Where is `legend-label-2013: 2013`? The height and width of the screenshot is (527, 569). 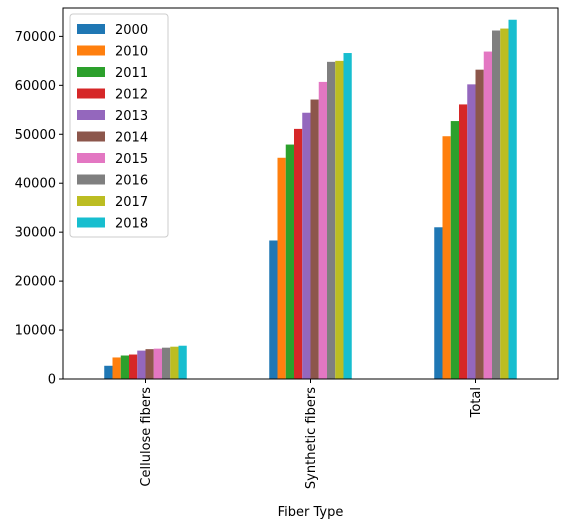
legend-label-2013: 2013 is located at coordinates (131, 116).